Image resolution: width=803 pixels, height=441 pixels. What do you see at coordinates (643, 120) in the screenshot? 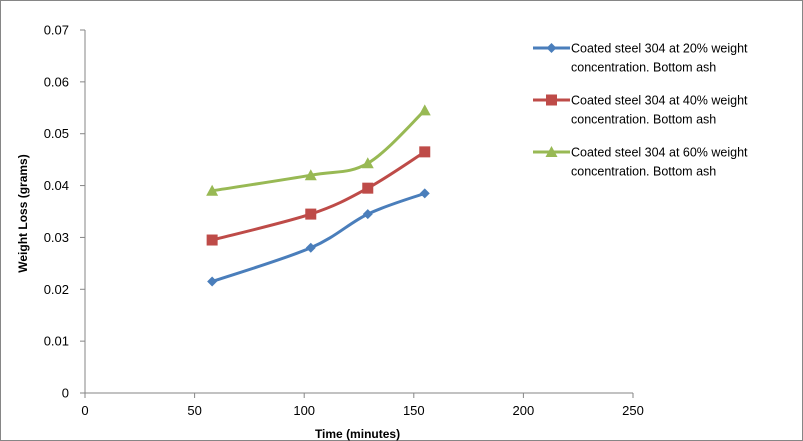
I see `legend-2-label: concentration. Bottom ash` at bounding box center [643, 120].